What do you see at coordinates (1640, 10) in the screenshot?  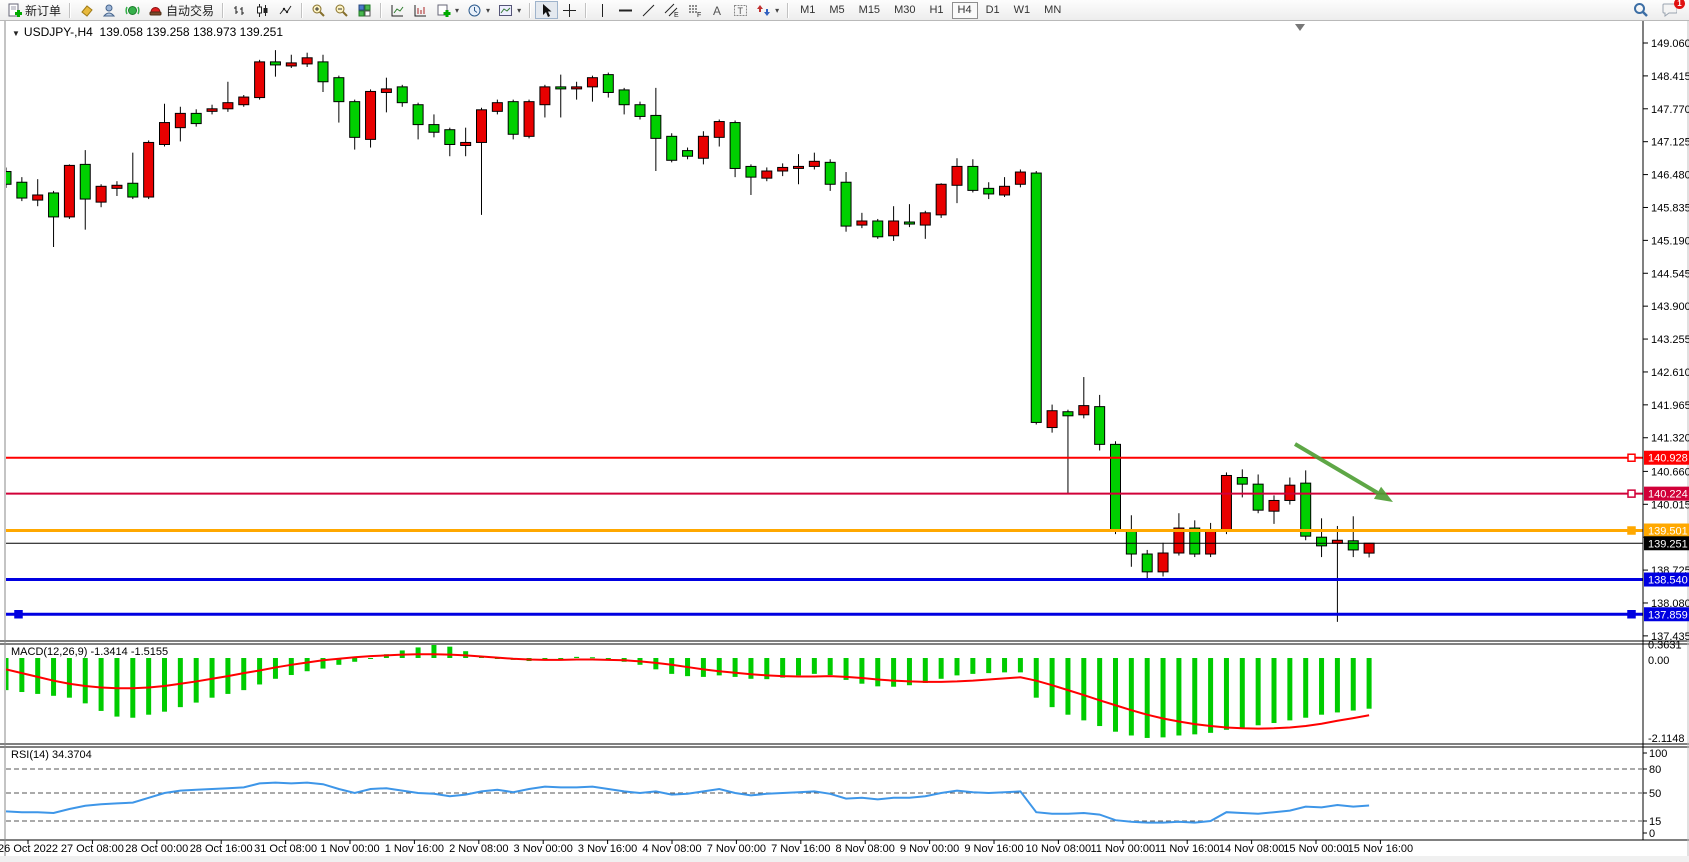 I see `search-button` at bounding box center [1640, 10].